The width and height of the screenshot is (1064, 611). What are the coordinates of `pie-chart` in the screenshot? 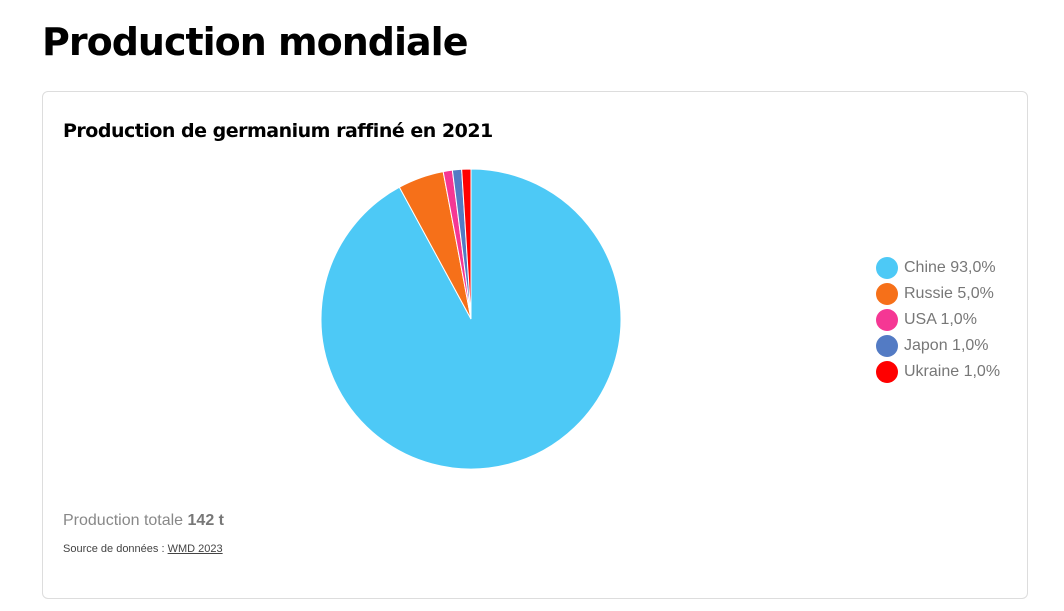 It's located at (471, 319).